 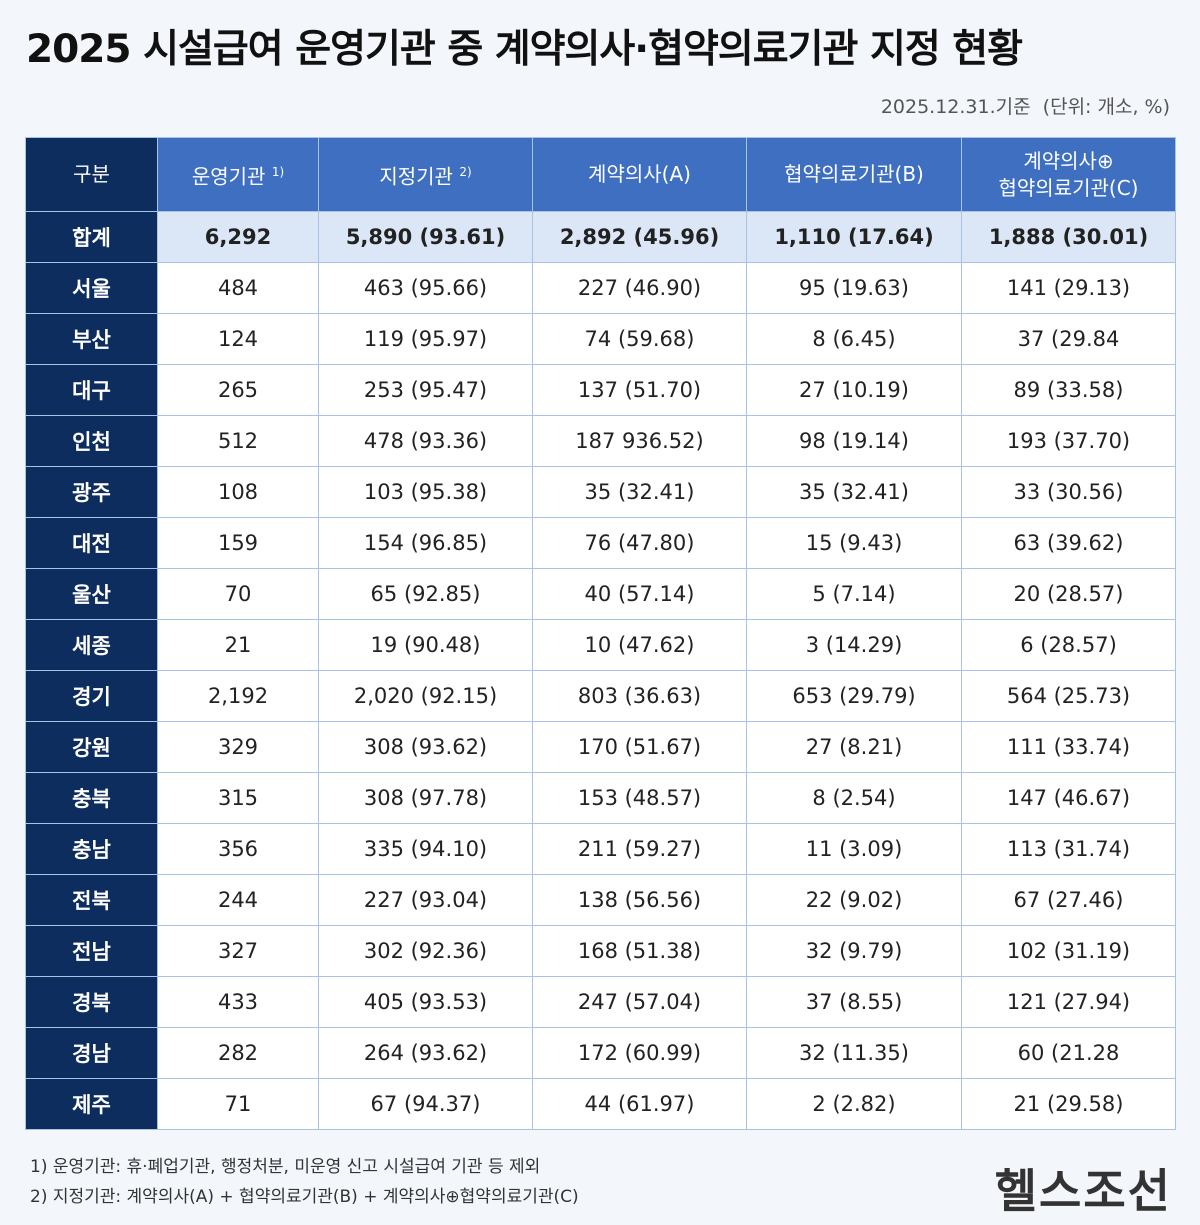 I want to click on cell: 1,888 (30.01), so click(x=1068, y=237).